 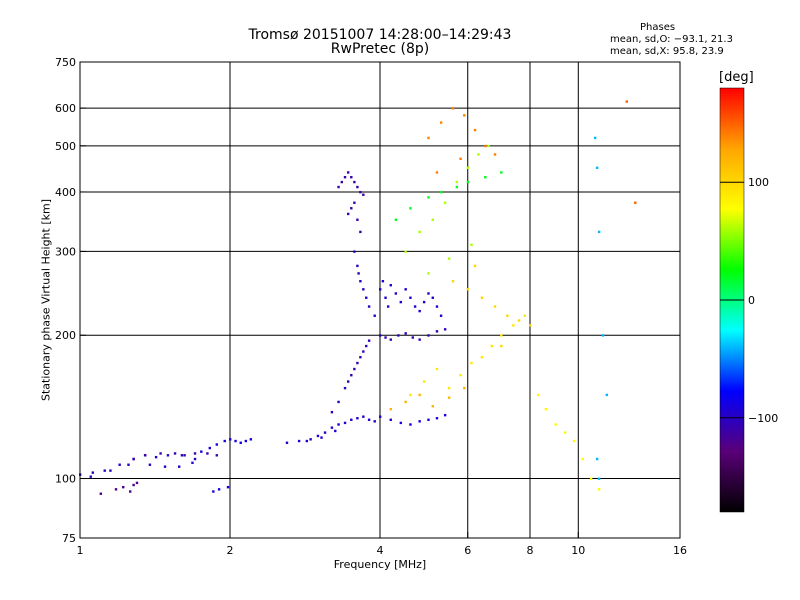 I want to click on y-tick-label: 200, so click(x=65, y=335).